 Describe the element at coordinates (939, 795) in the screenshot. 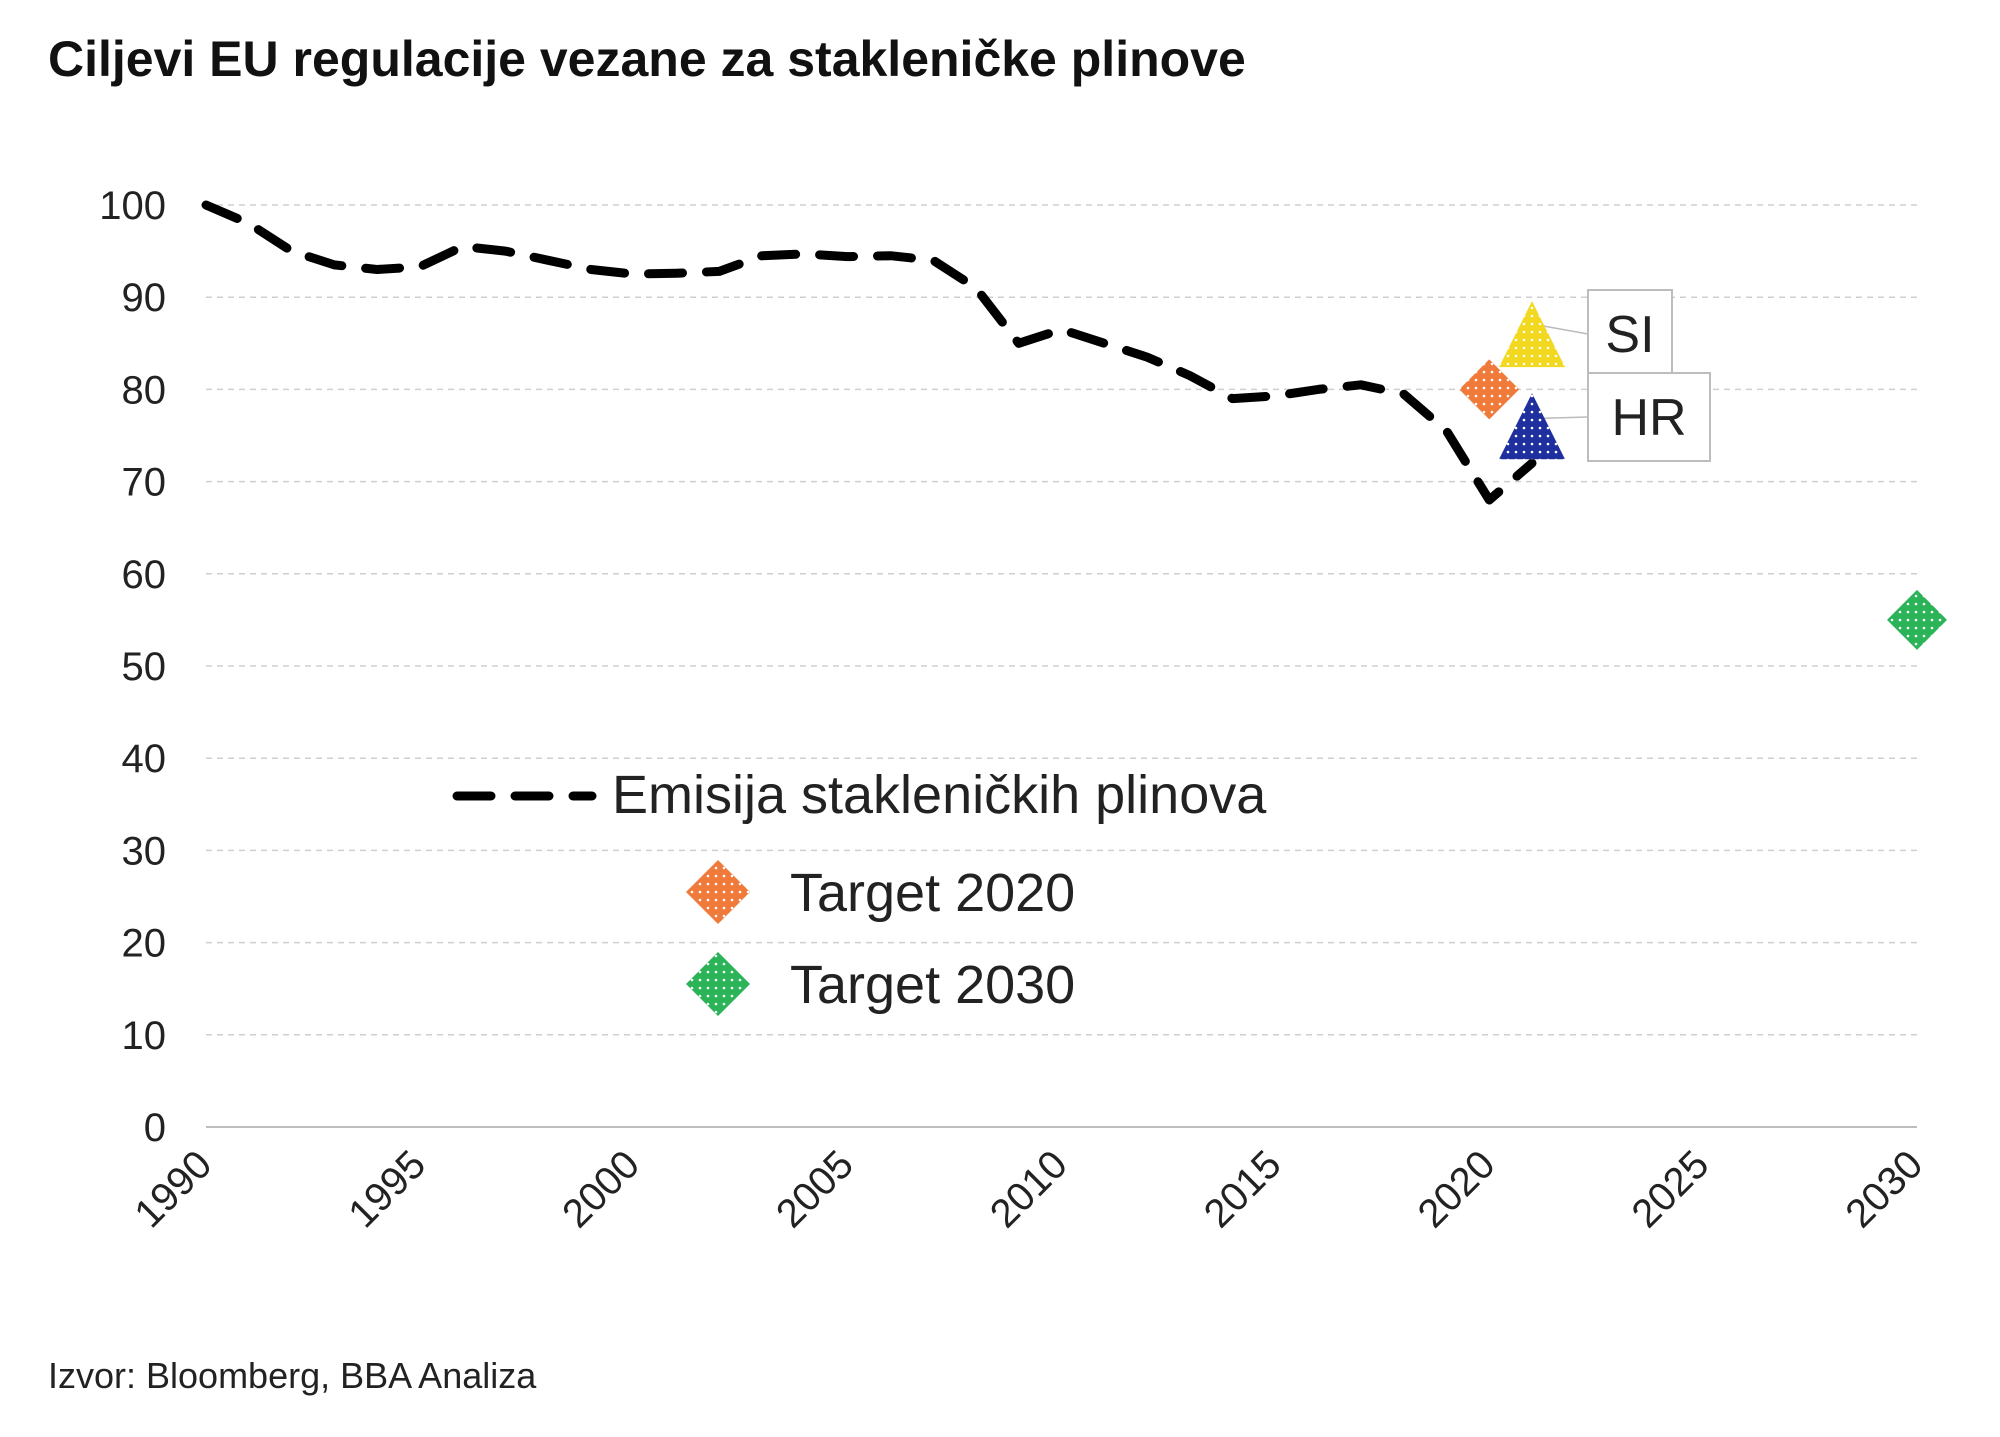

I see `legend-label: Emisija stakleničkih plinova` at that location.